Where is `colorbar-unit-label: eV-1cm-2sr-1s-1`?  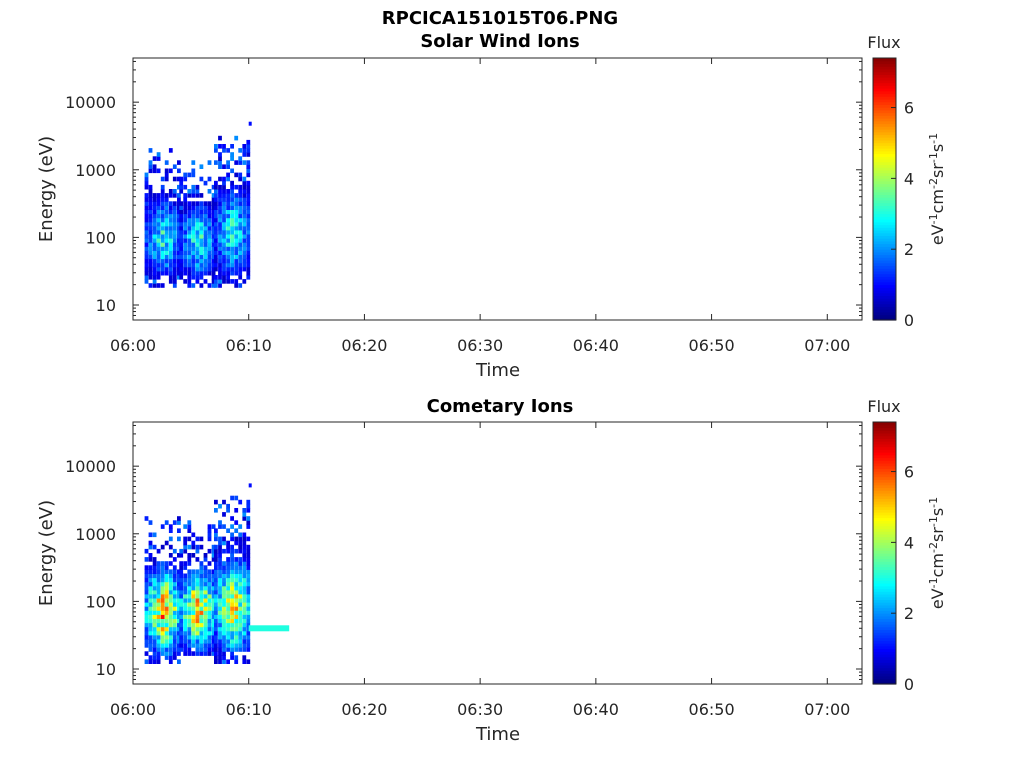
colorbar-unit-label: eV-1cm-2sr-1s-1 is located at coordinates (937, 553).